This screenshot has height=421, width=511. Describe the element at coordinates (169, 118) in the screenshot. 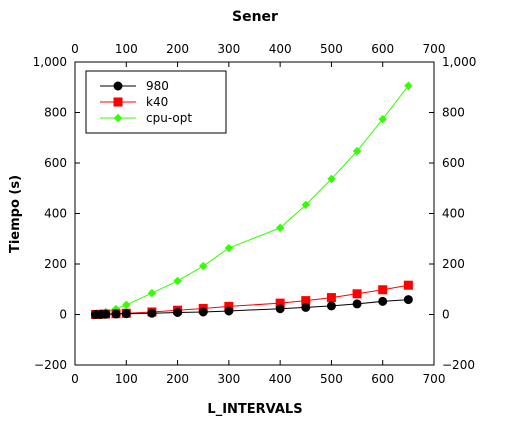

I see `legend-label: cpu-opt` at that location.